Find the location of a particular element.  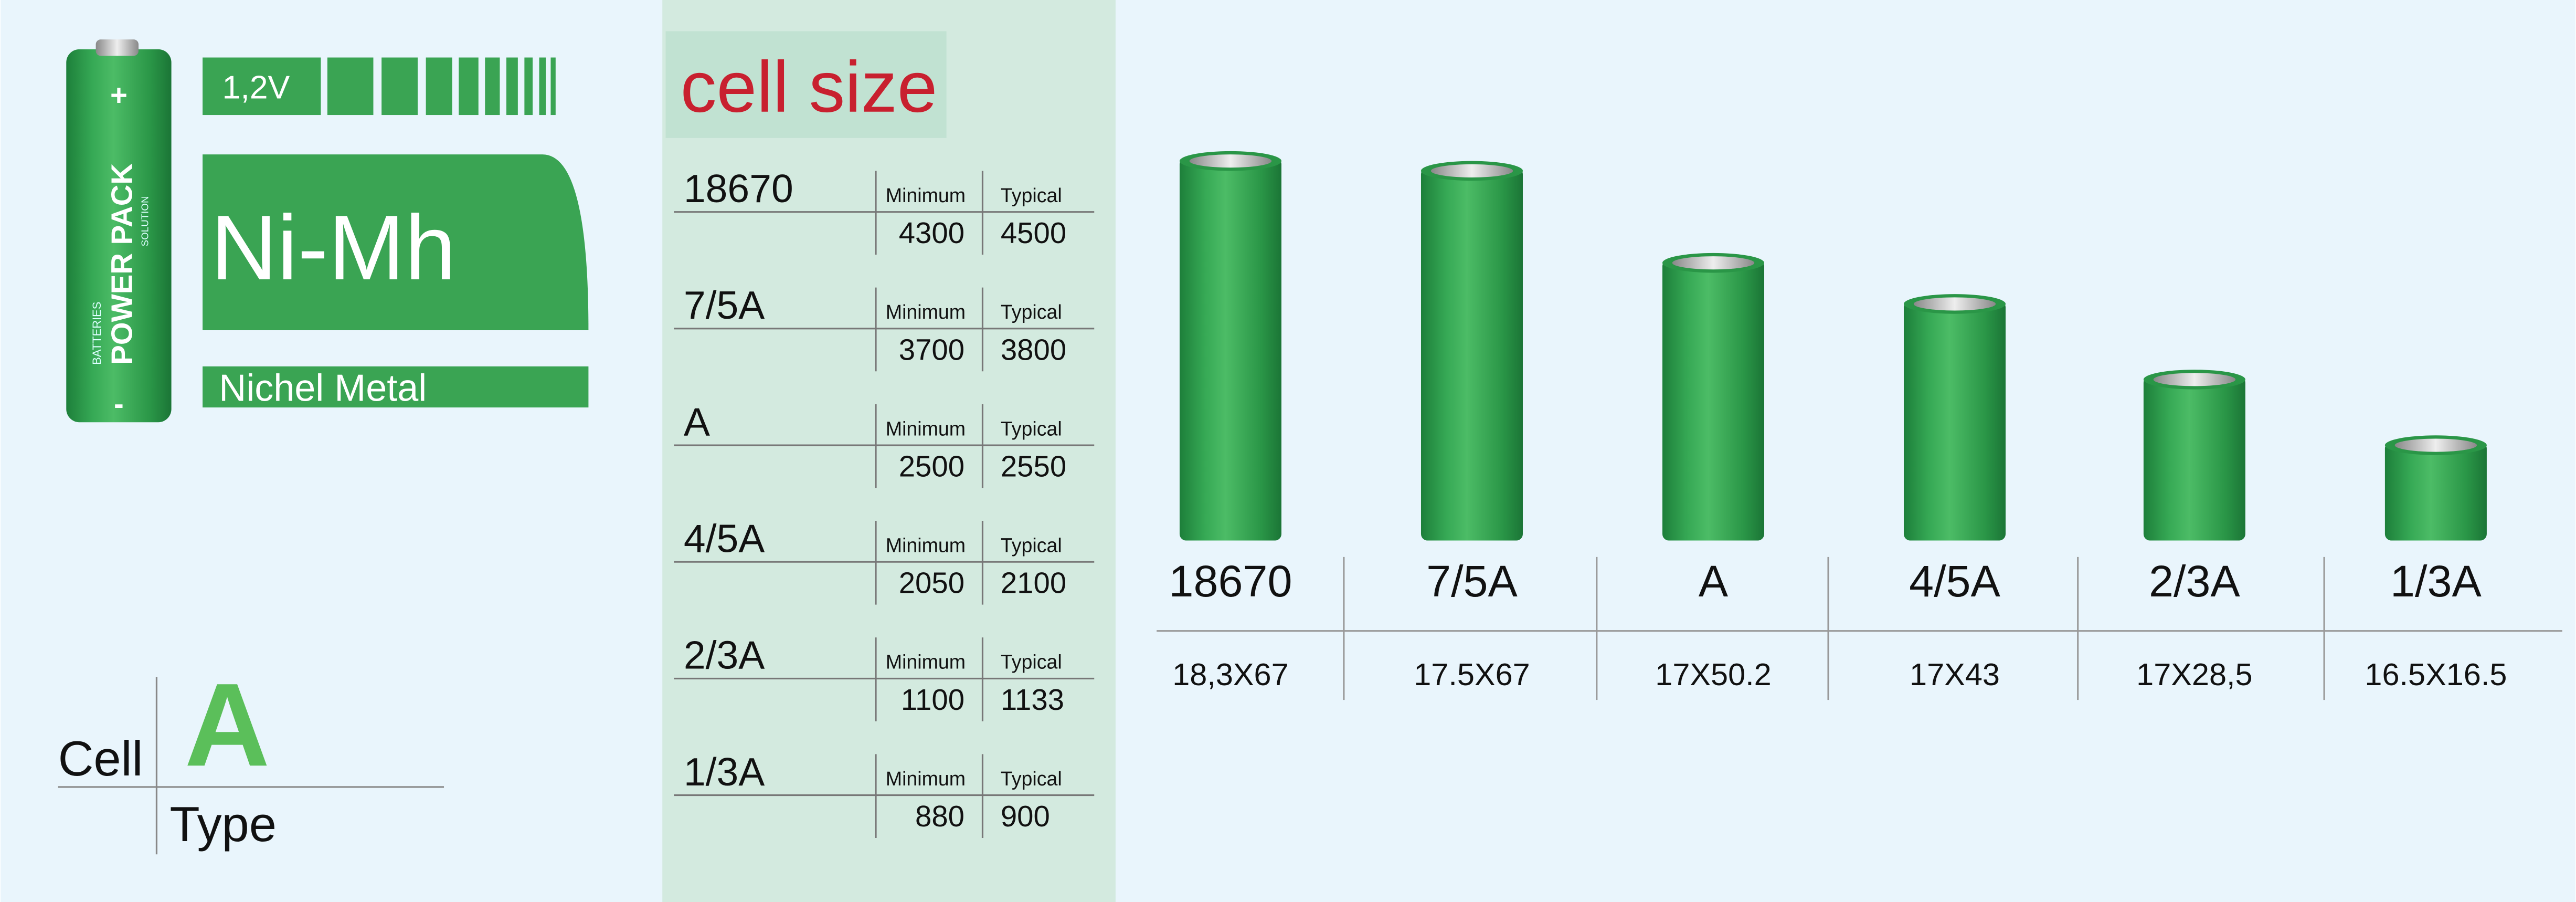

battery-plus: + is located at coordinates (119, 94).